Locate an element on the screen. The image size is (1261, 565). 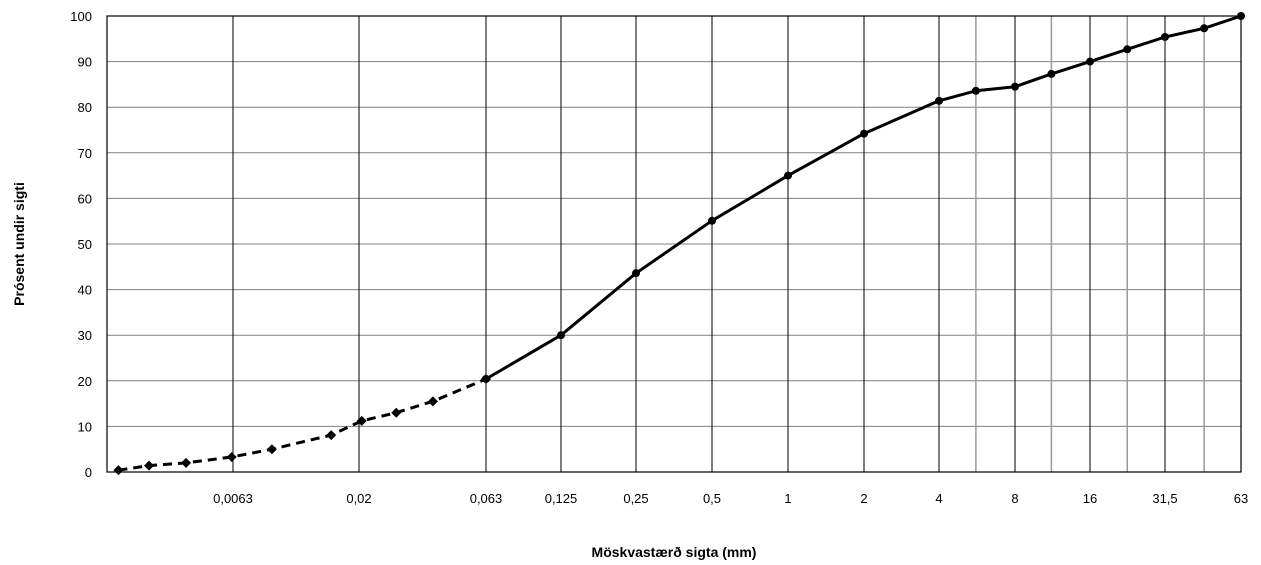
x-tick-label: 0,063 is located at coordinates (486, 498).